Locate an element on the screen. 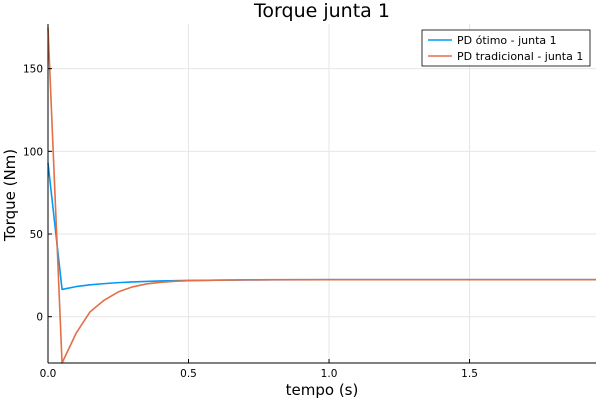 This screenshot has width=600, height=400. x-tick-label: 1.0 is located at coordinates (329, 374).